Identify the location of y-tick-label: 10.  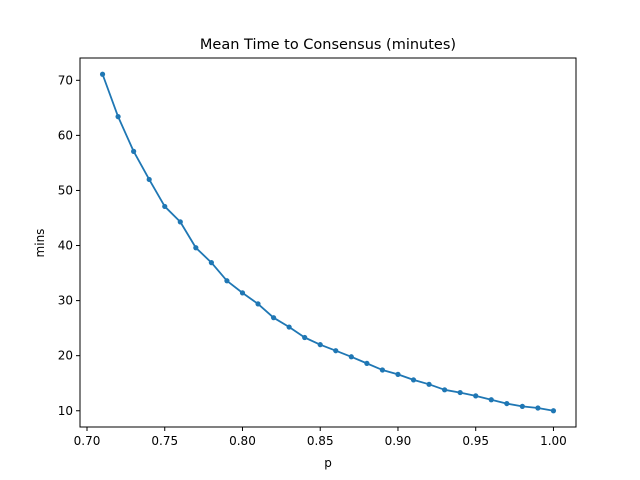
(65, 411).